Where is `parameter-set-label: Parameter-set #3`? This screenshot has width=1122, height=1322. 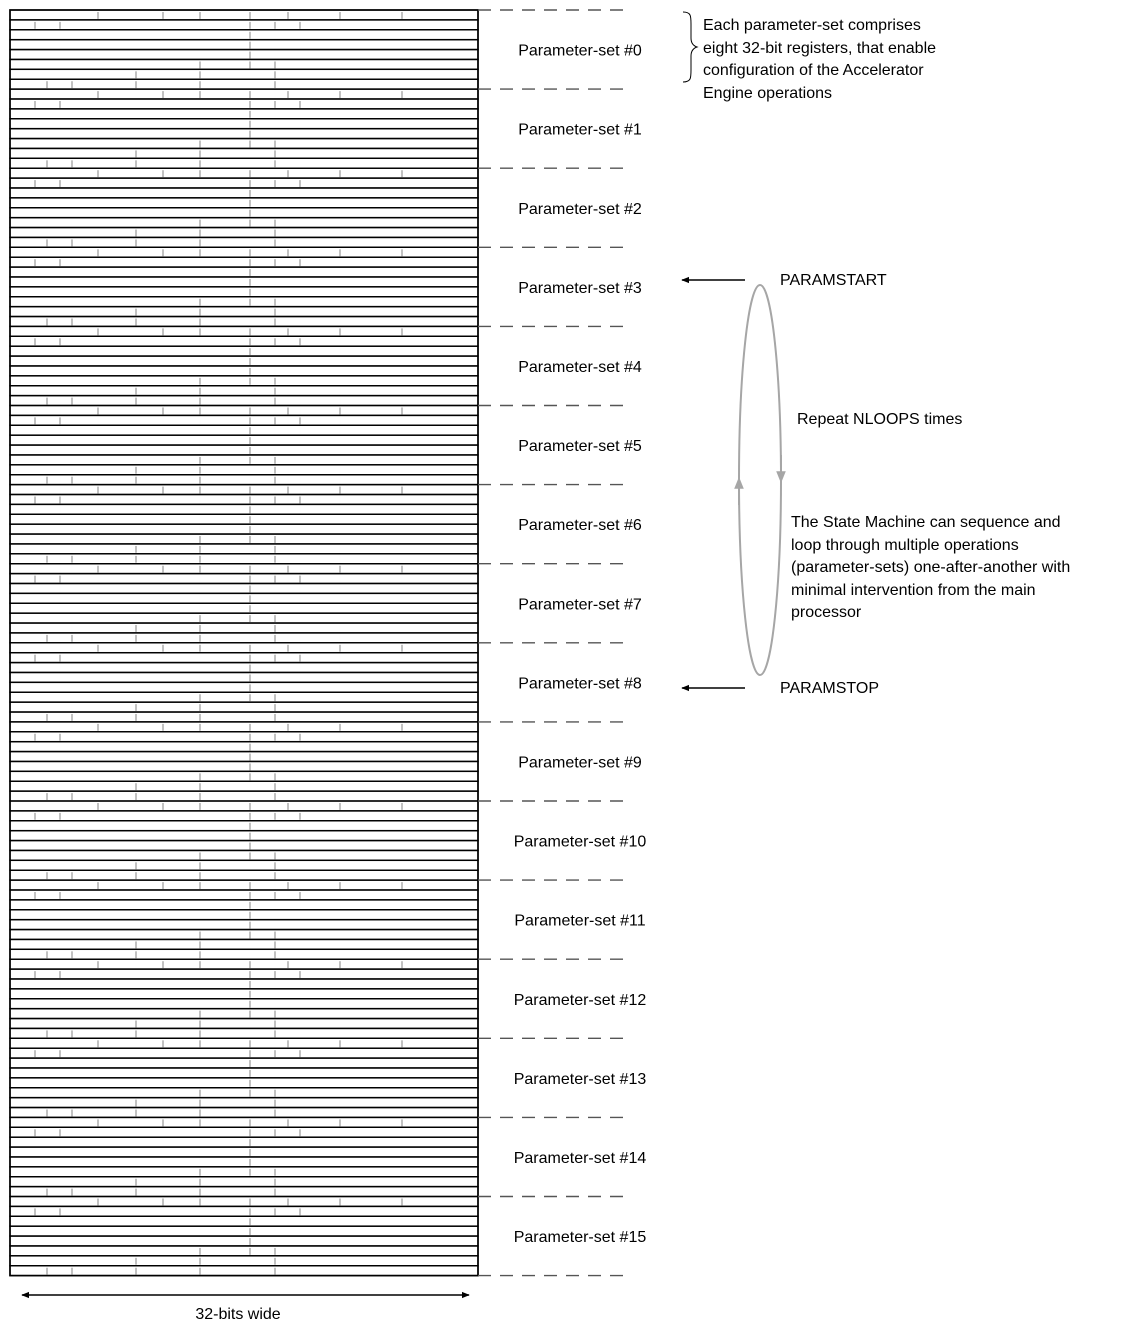
parameter-set-label: Parameter-set #3 is located at coordinates (580, 288).